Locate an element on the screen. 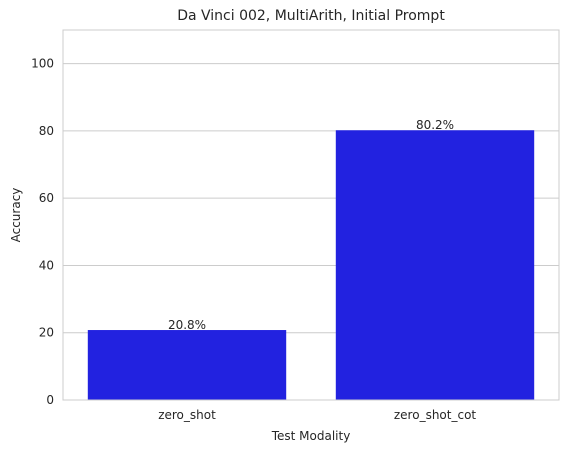 Image resolution: width=568 pixels, height=453 pixels. y-tick-label: 20 is located at coordinates (46, 333).